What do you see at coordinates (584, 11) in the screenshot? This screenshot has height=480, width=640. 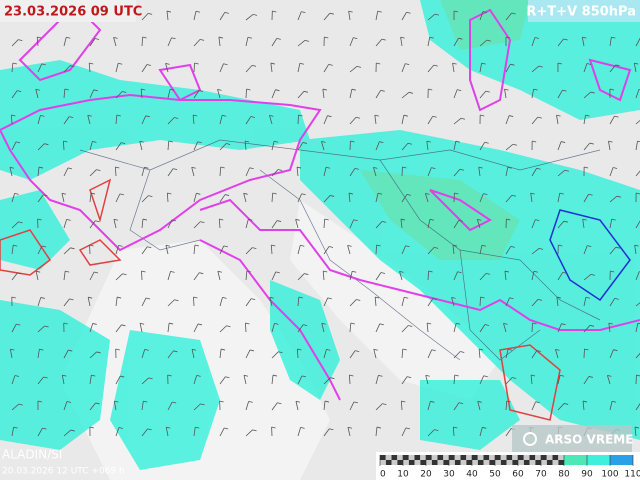 I see `product-box` at bounding box center [584, 11].